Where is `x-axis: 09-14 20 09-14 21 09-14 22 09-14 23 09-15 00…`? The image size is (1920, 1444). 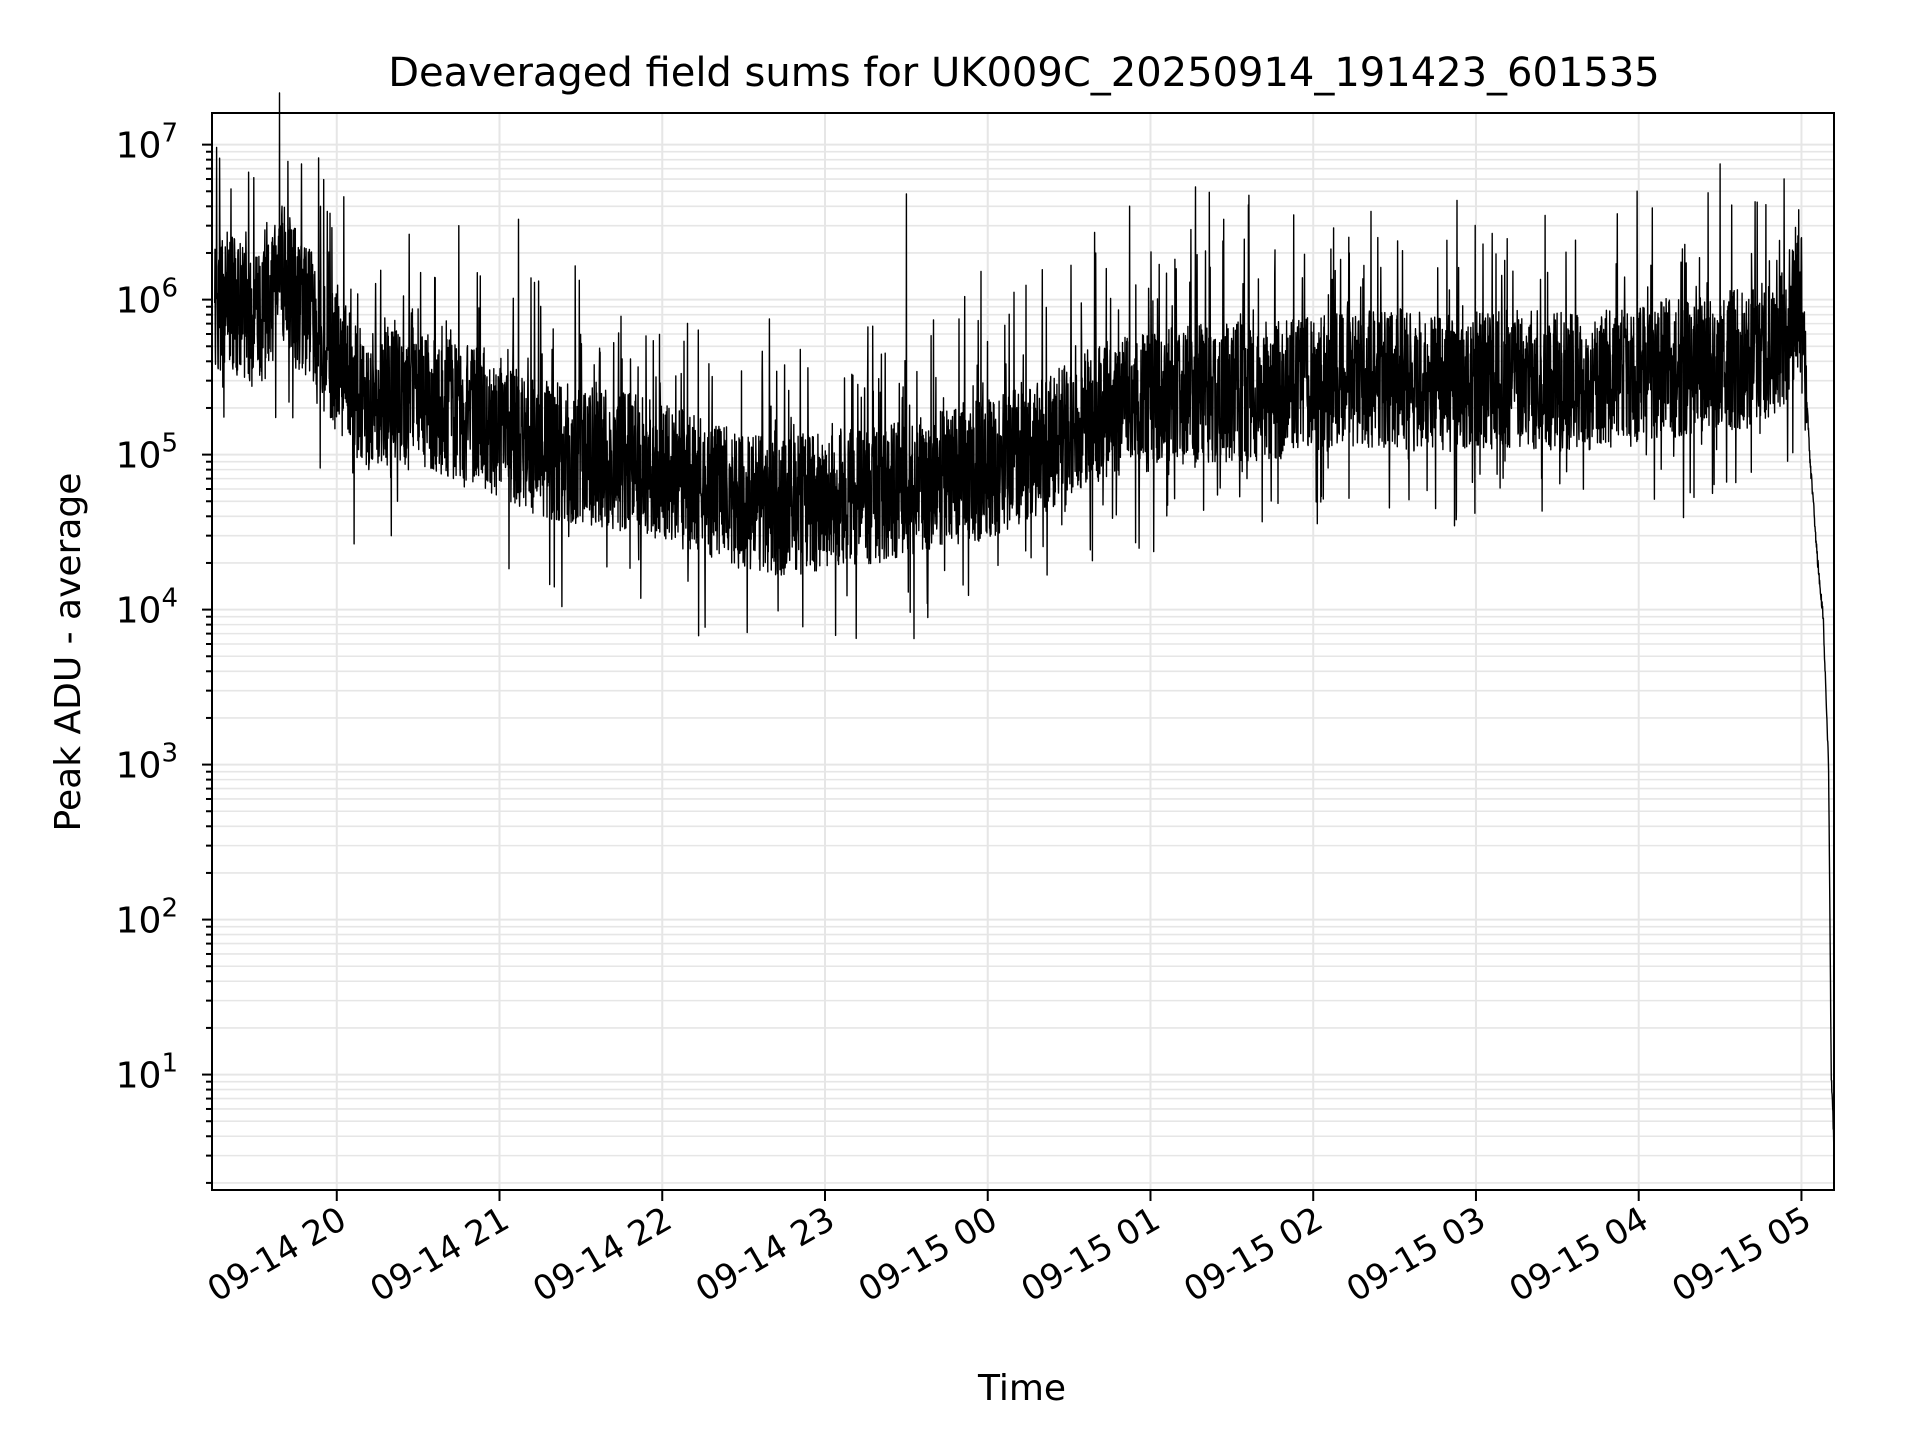
x-axis: 09-14 20 09-14 21 09-14 22 09-14 23 09-15 00… is located at coordinates (1009, 1250).